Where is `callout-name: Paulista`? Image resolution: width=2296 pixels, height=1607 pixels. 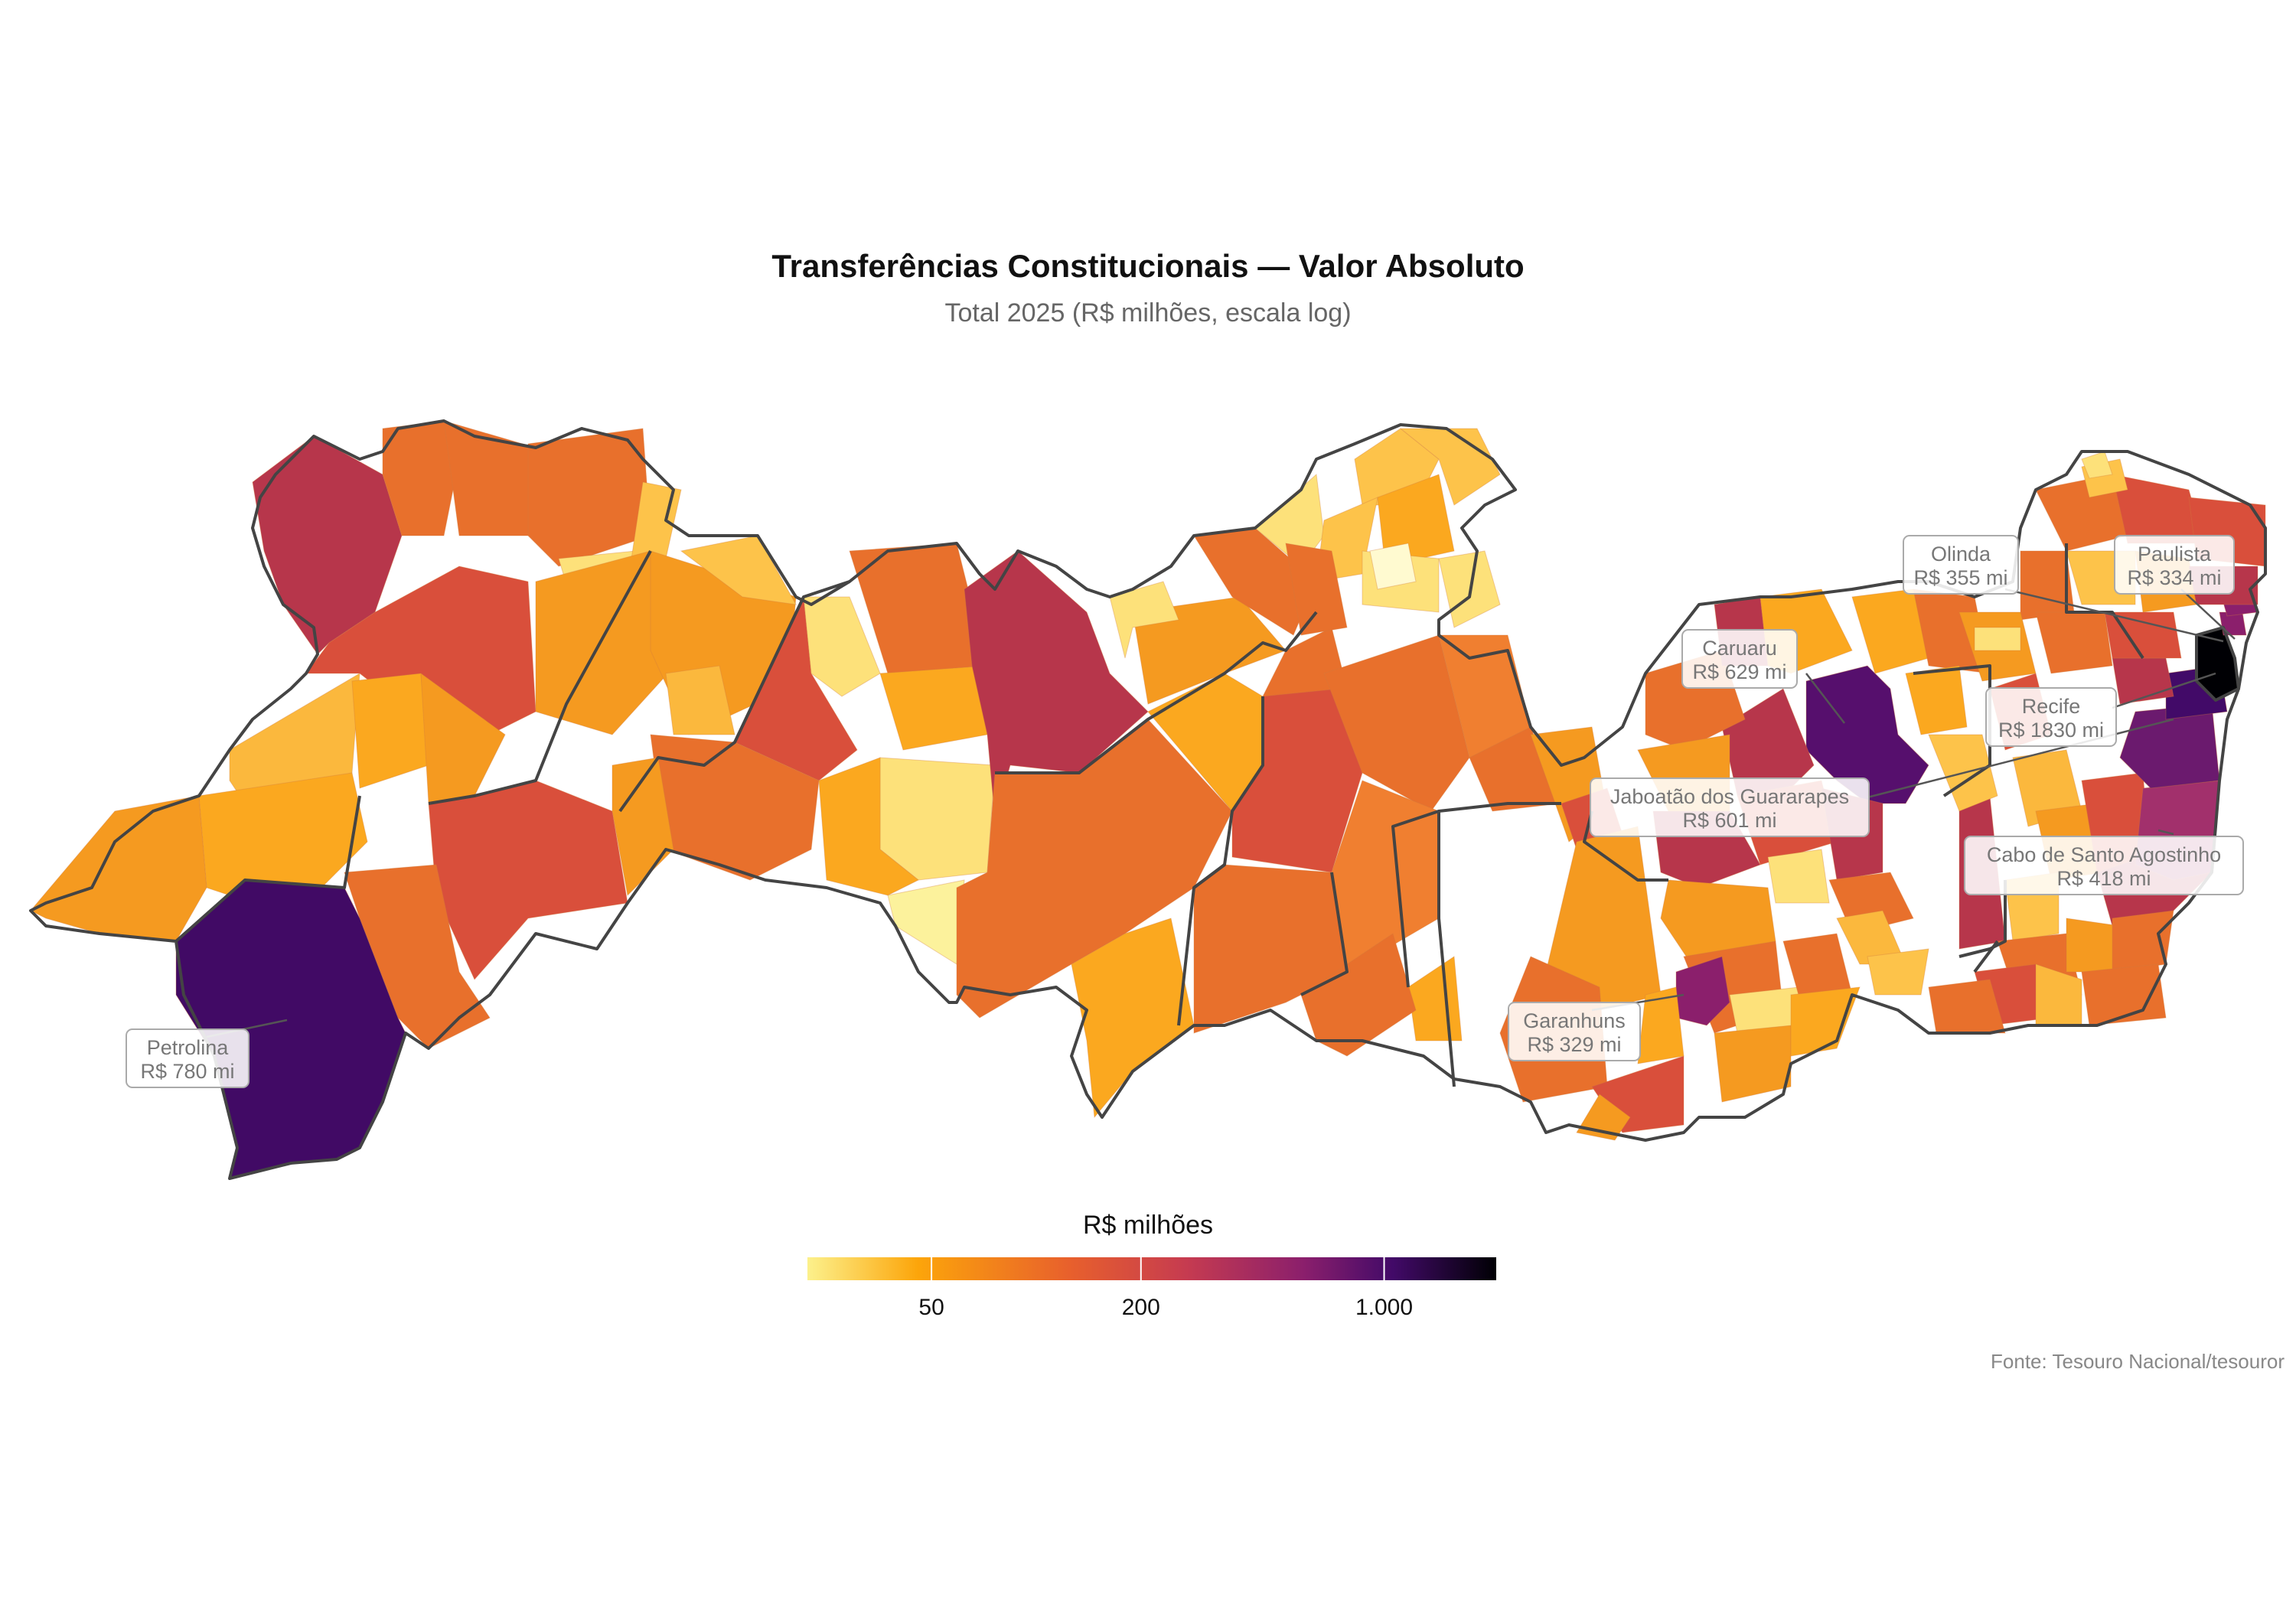
callout-name: Paulista is located at coordinates (2175, 554).